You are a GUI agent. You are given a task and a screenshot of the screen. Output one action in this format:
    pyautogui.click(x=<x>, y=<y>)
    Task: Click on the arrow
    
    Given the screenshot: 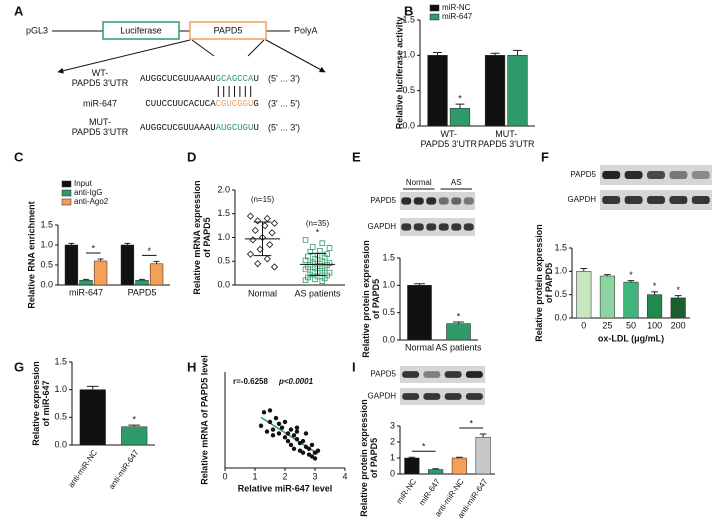 What is the action you would take?
    pyautogui.click(x=295, y=56)
    